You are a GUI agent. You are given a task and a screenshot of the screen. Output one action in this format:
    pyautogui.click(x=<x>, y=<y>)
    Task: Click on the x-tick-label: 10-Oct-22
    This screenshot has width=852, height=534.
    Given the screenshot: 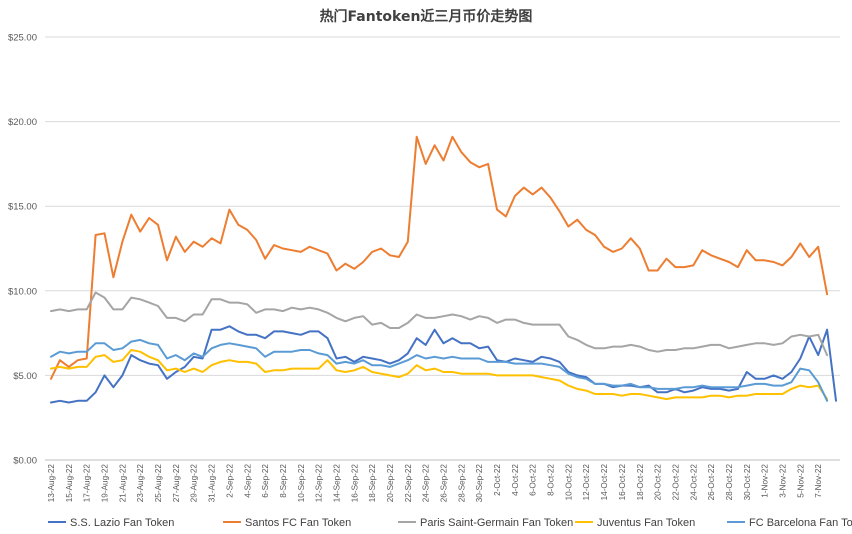 What is the action you would take?
    pyautogui.click(x=568, y=482)
    